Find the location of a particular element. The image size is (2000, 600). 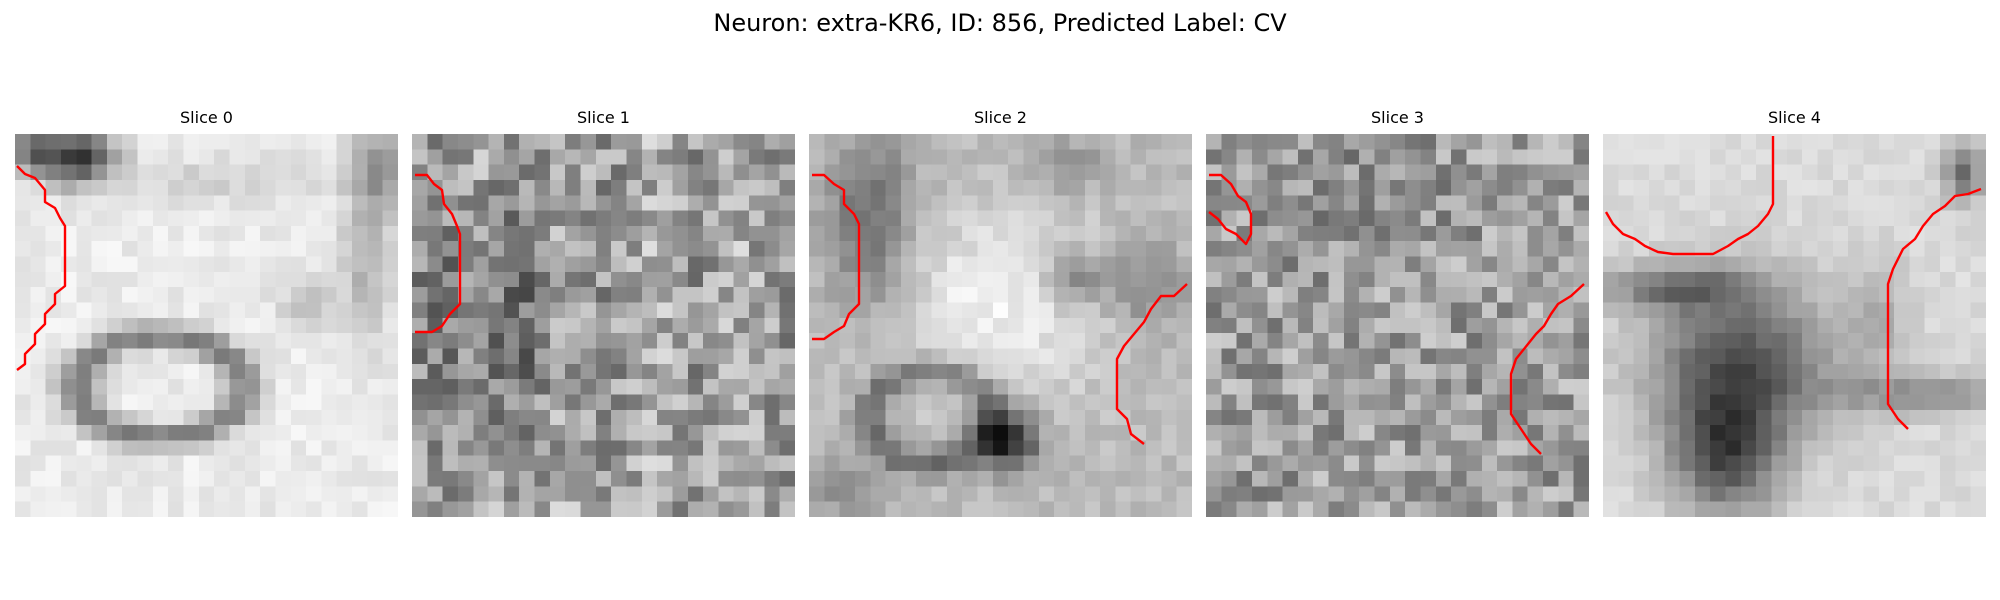

slice-title: Slice 3 is located at coordinates (1397, 118).